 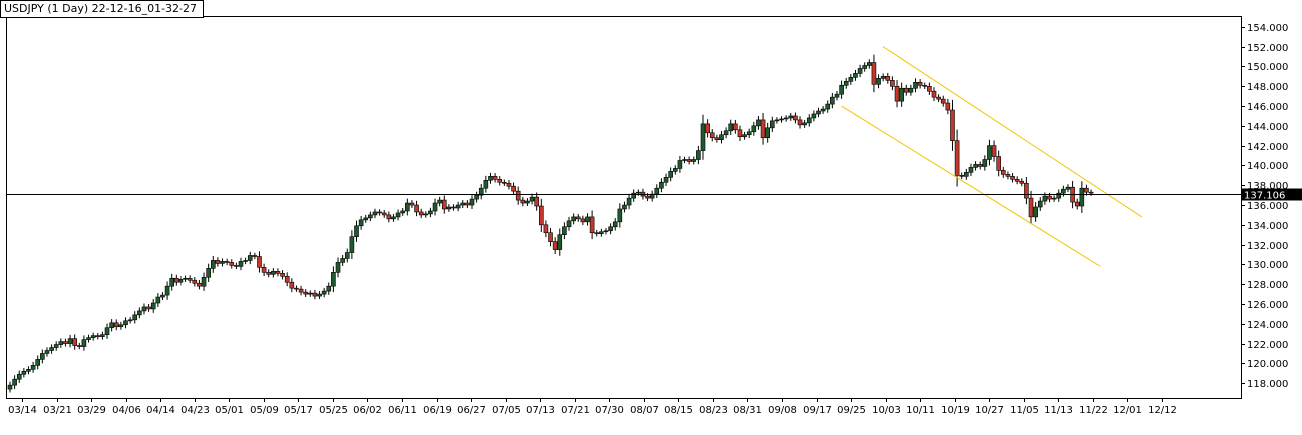 I want to click on y-tick-label: 122.000, so click(x=1267, y=345).